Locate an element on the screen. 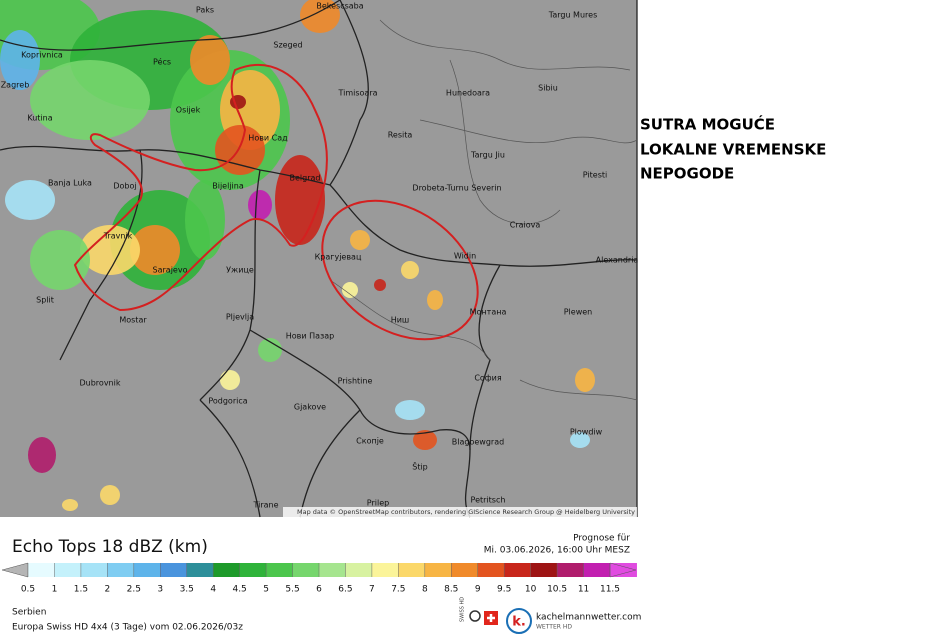 The image size is (940, 641). city-label: Koprivnica is located at coordinates (42, 55).